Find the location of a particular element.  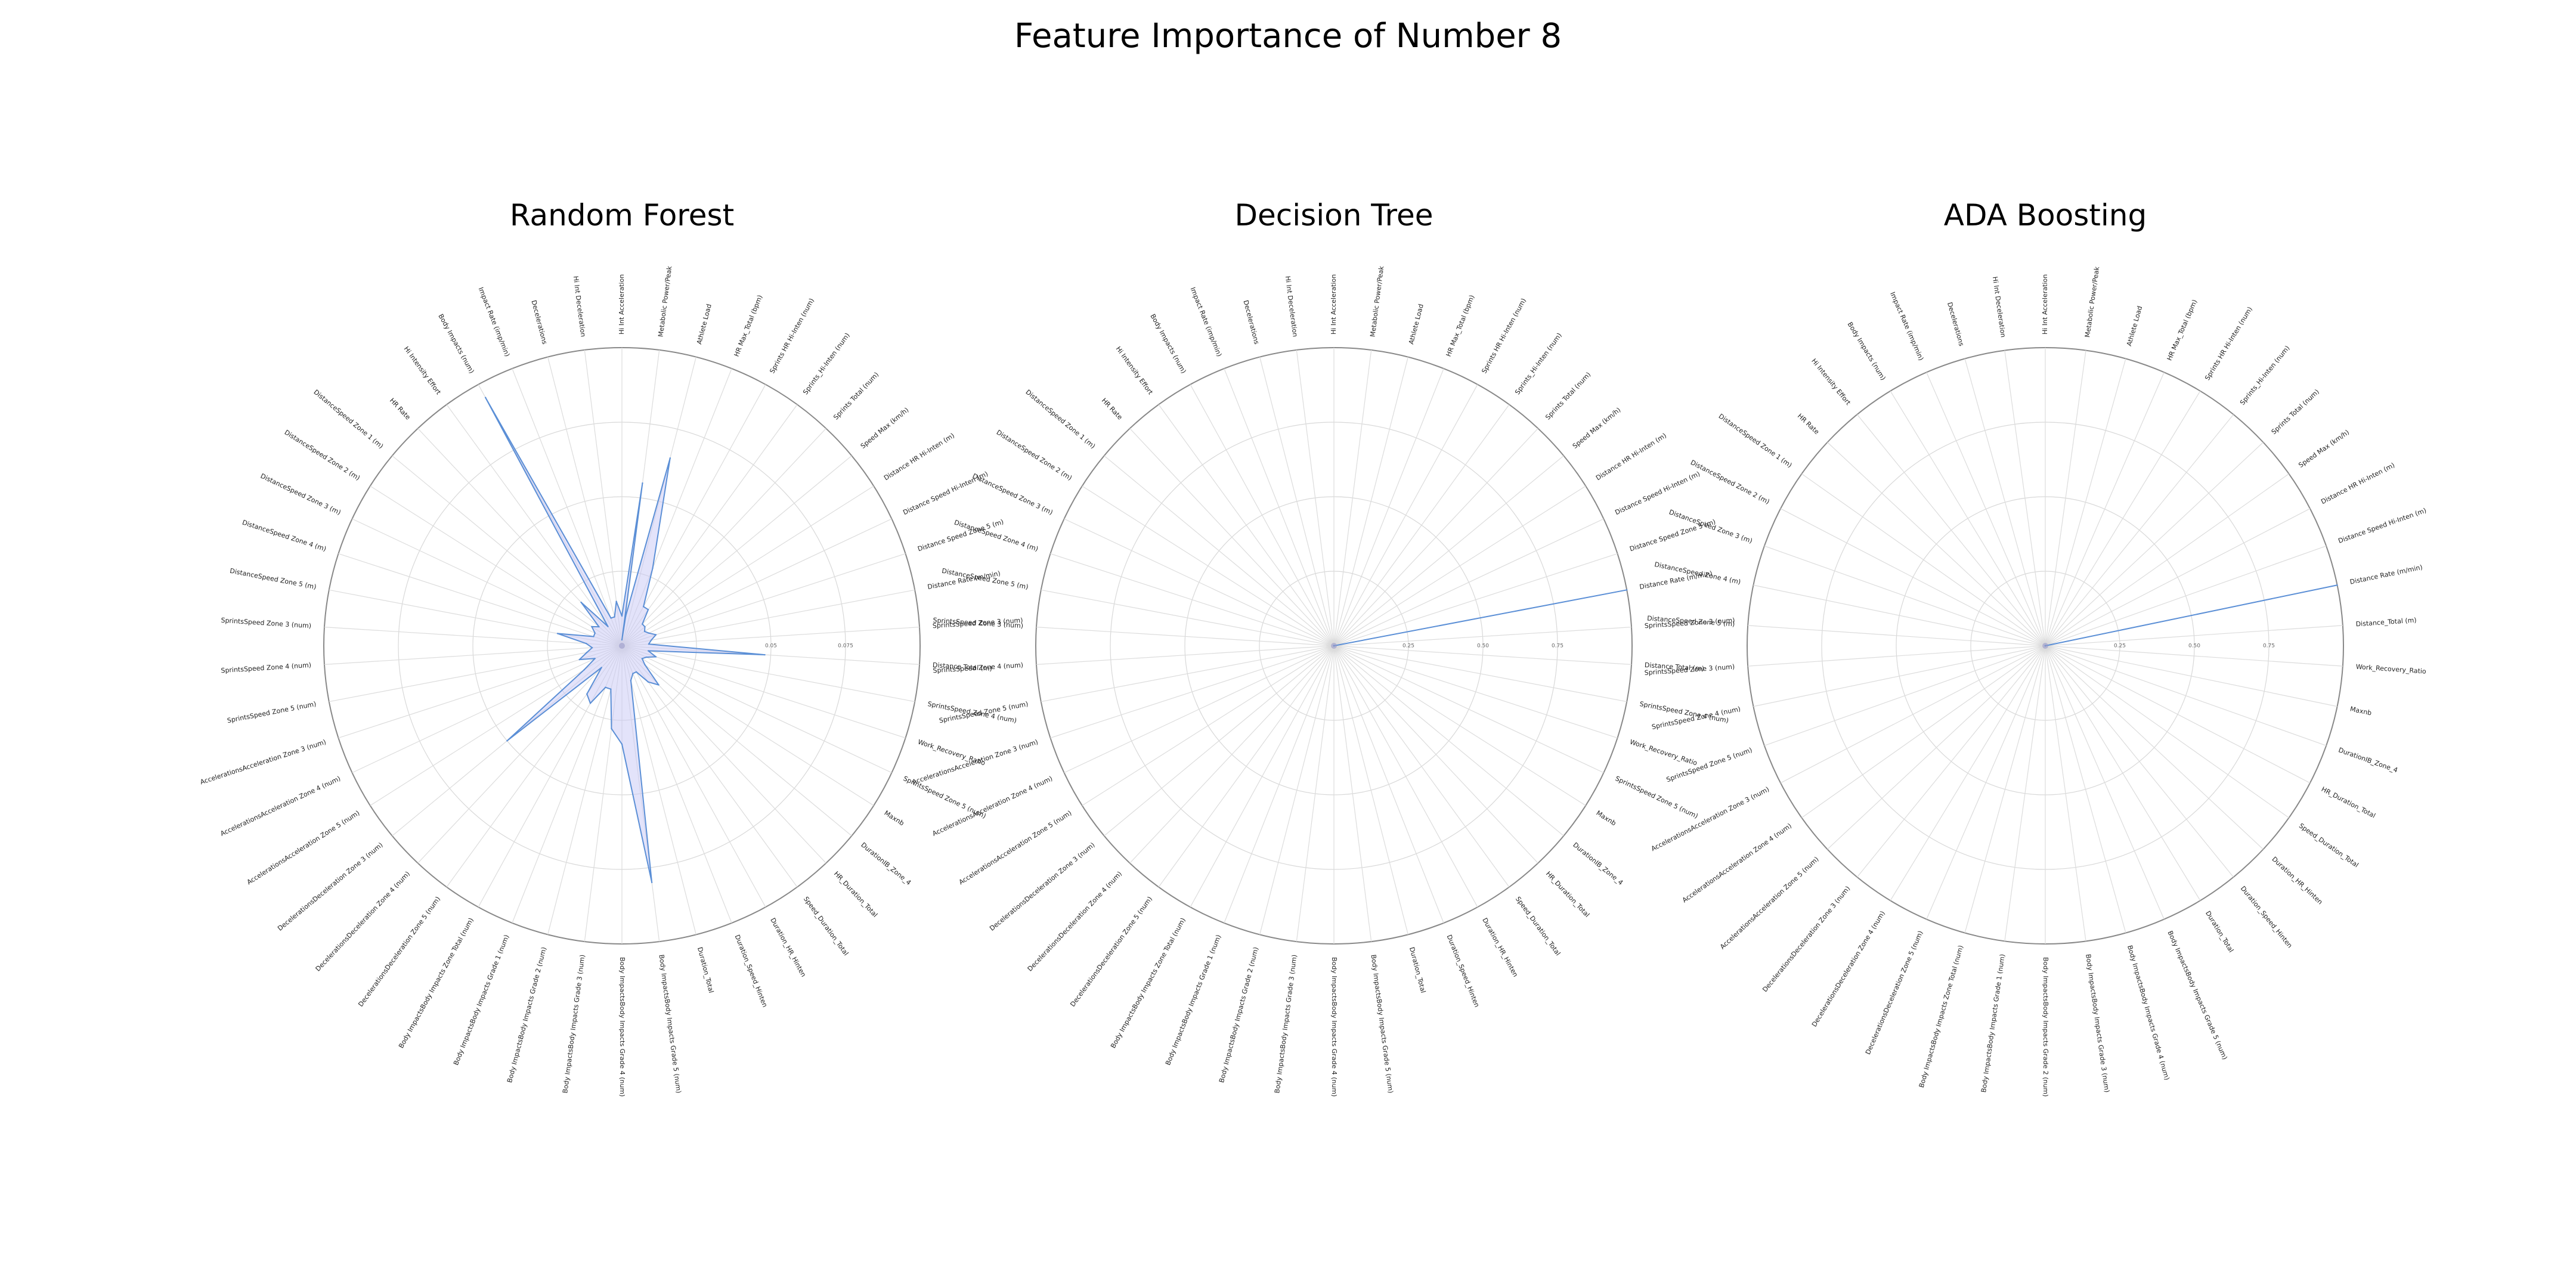

radar-tick-label: 0.75 is located at coordinates (1557, 646).